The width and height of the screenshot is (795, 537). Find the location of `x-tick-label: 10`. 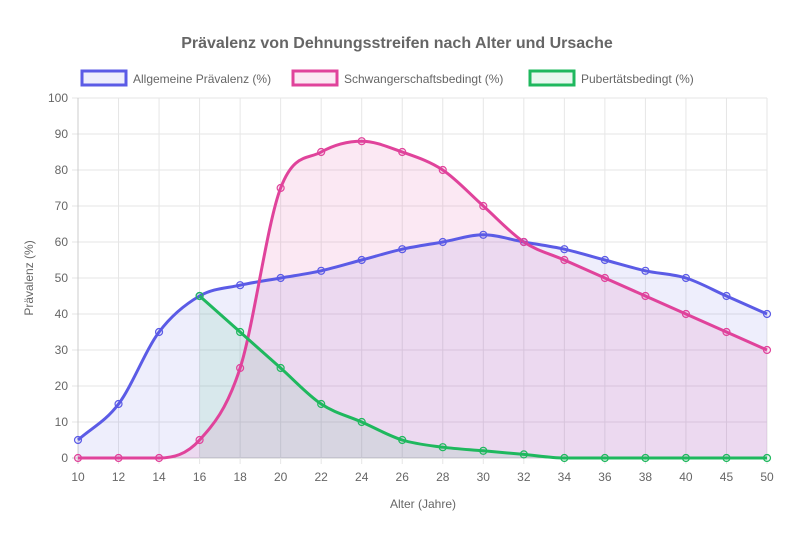

x-tick-label: 10 is located at coordinates (78, 477).